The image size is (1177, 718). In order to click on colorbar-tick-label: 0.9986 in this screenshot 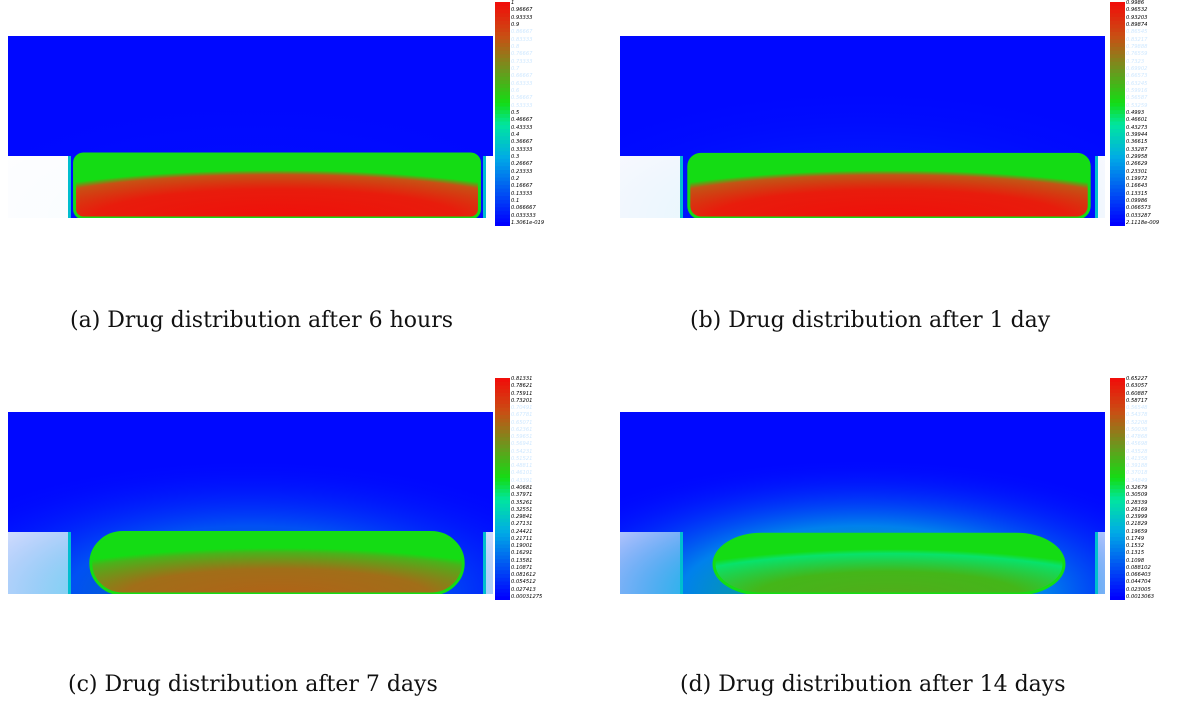, I will do `click(1135, 3)`.